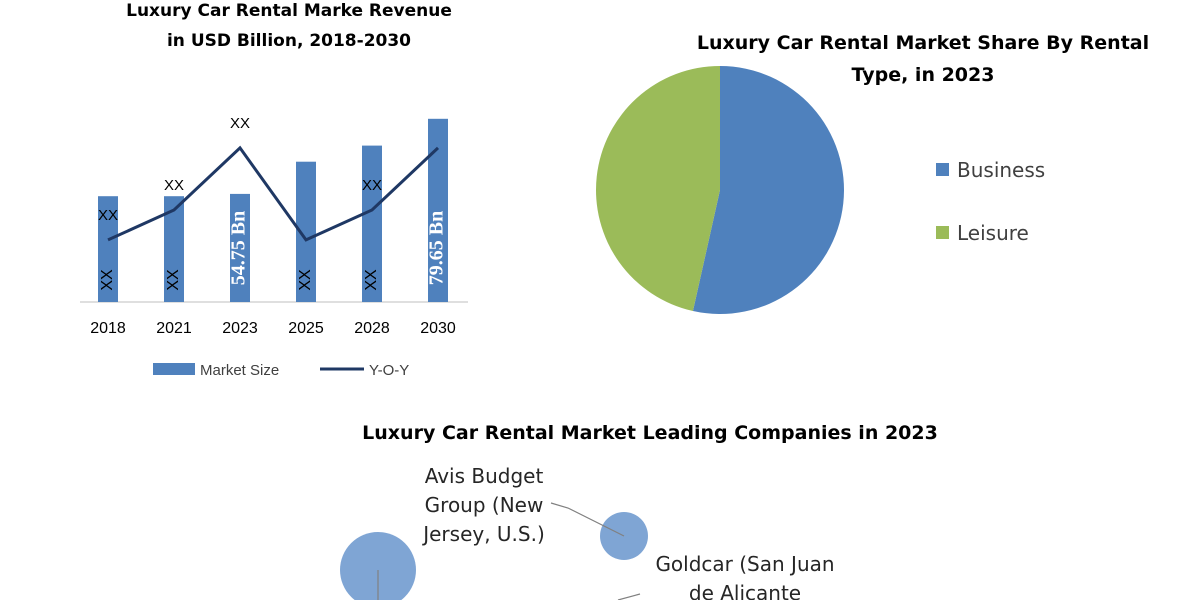 This screenshot has width=1200, height=600. What do you see at coordinates (273, 328) in the screenshot?
I see `x-tick-labels: 2018 2021 2023 2025 2028 2030` at bounding box center [273, 328].